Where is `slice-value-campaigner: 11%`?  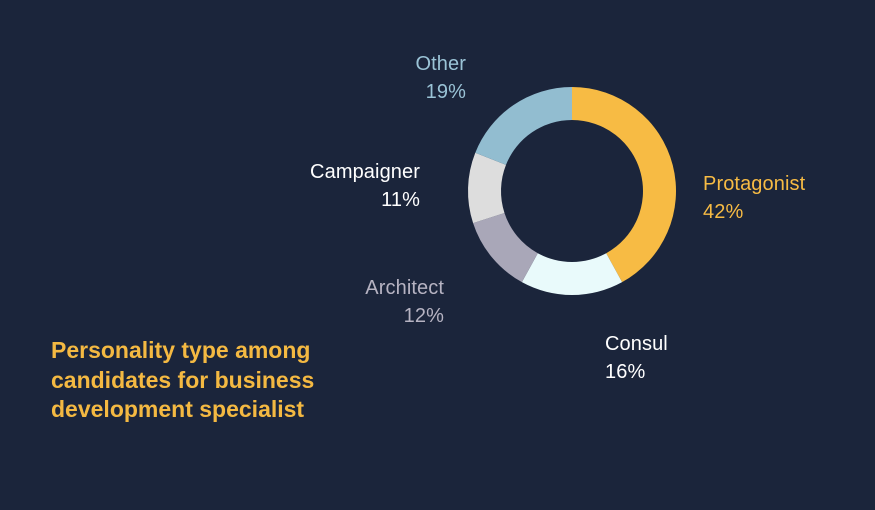 slice-value-campaigner: 11% is located at coordinates (400, 200).